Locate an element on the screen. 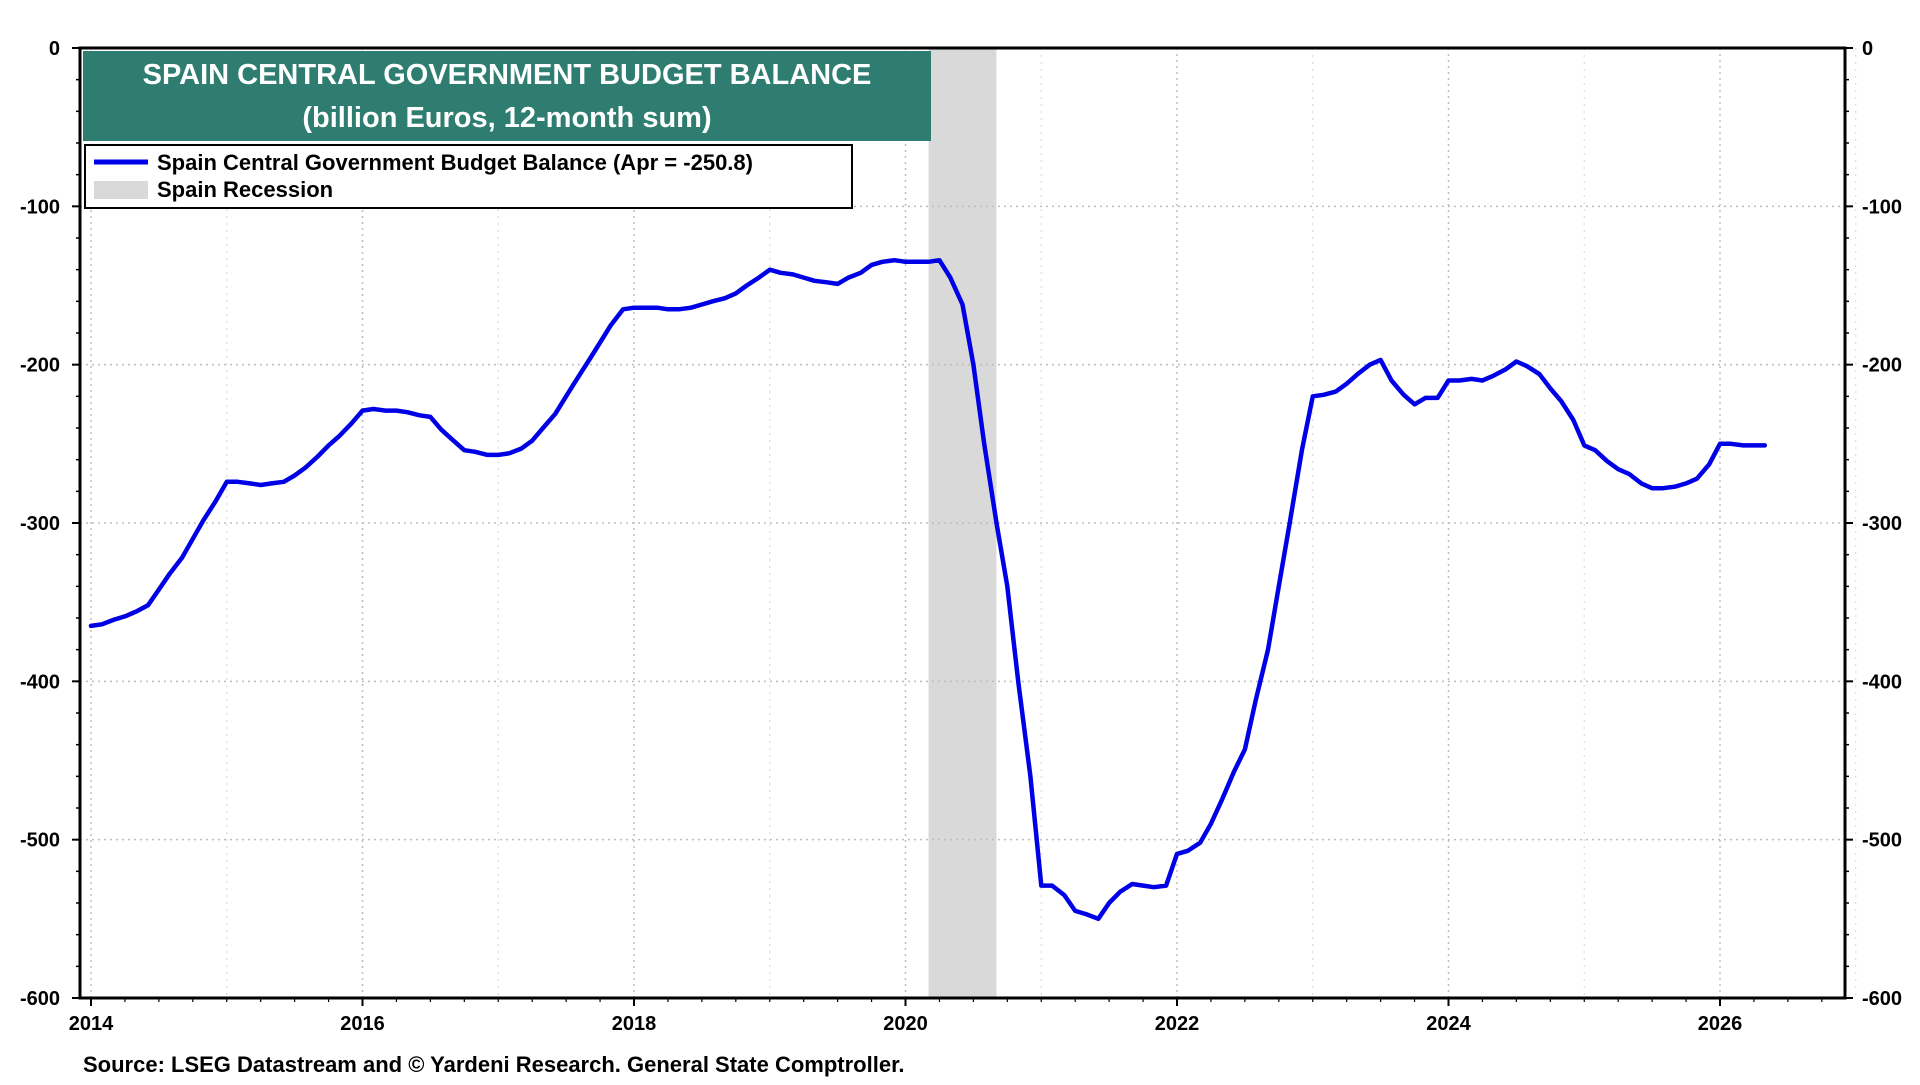  y-tick-label-left: -500 is located at coordinates (40, 841).